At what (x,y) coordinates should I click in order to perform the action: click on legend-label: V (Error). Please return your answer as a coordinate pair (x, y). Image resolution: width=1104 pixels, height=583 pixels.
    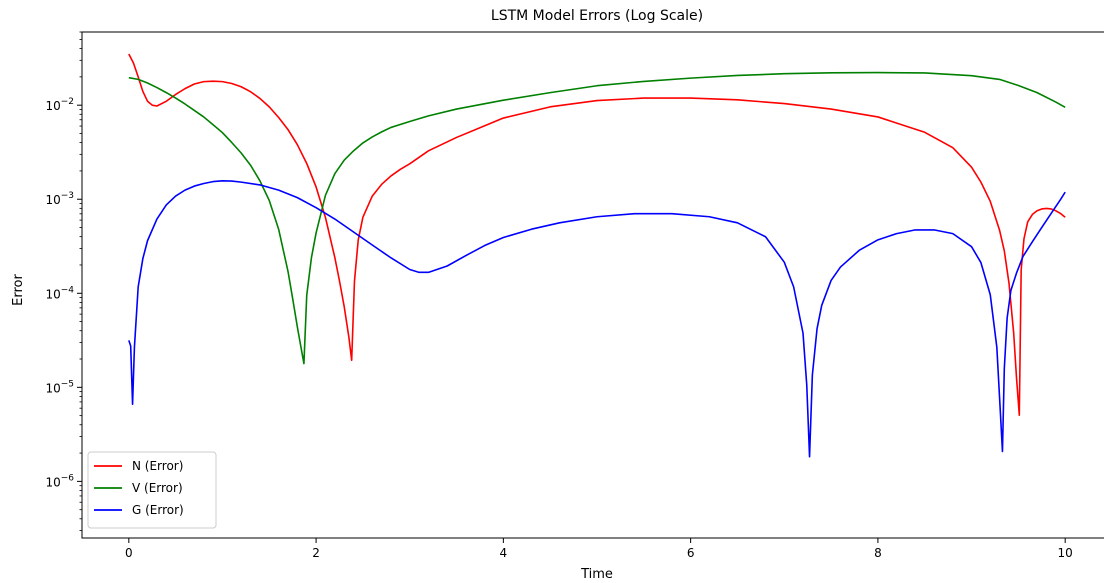
    Looking at the image, I should click on (157, 488).